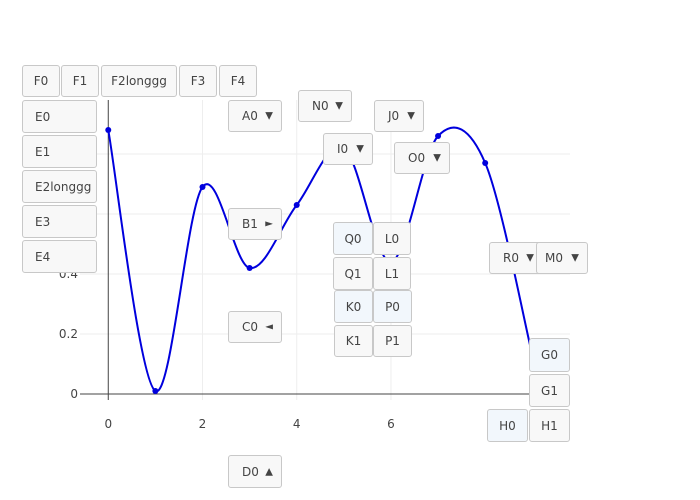  I want to click on dropdown-label: O0, so click(417, 158).